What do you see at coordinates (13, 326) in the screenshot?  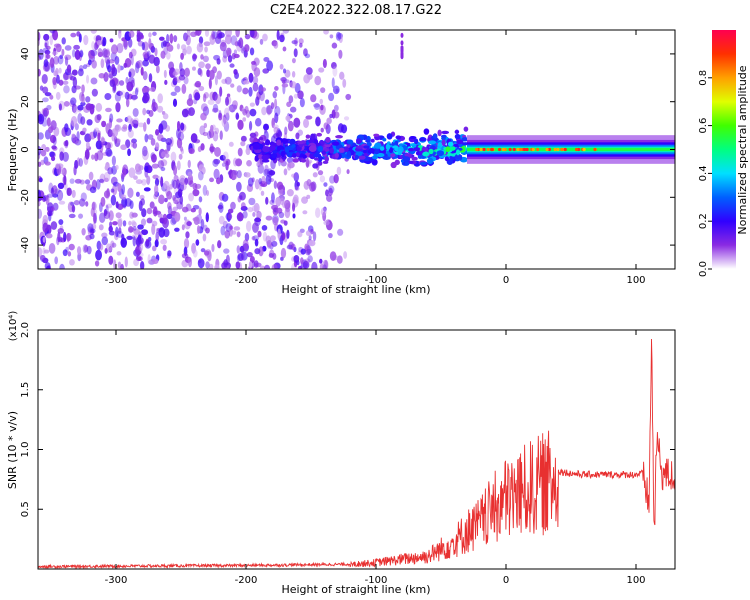 I see `snr-scale-note: (x10⁴)` at bounding box center [13, 326].